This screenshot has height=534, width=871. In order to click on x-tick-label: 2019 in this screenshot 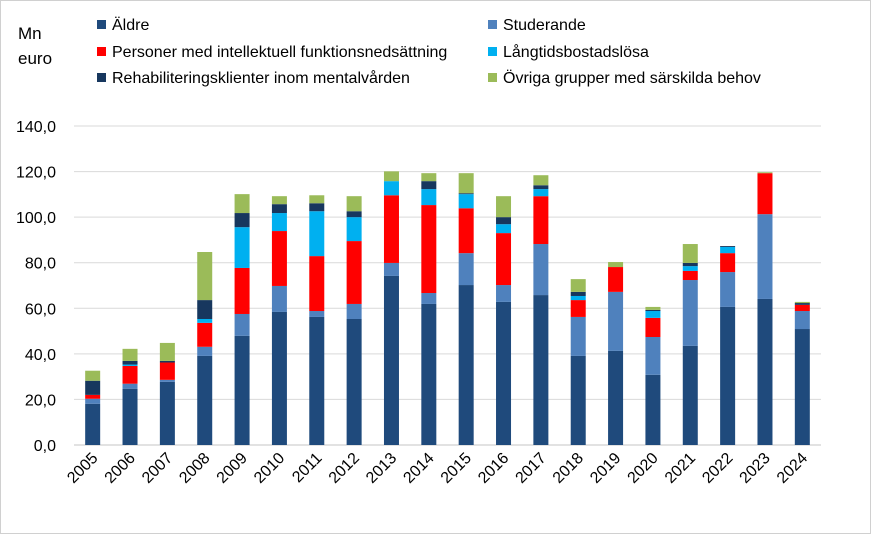, I will do `click(605, 468)`.